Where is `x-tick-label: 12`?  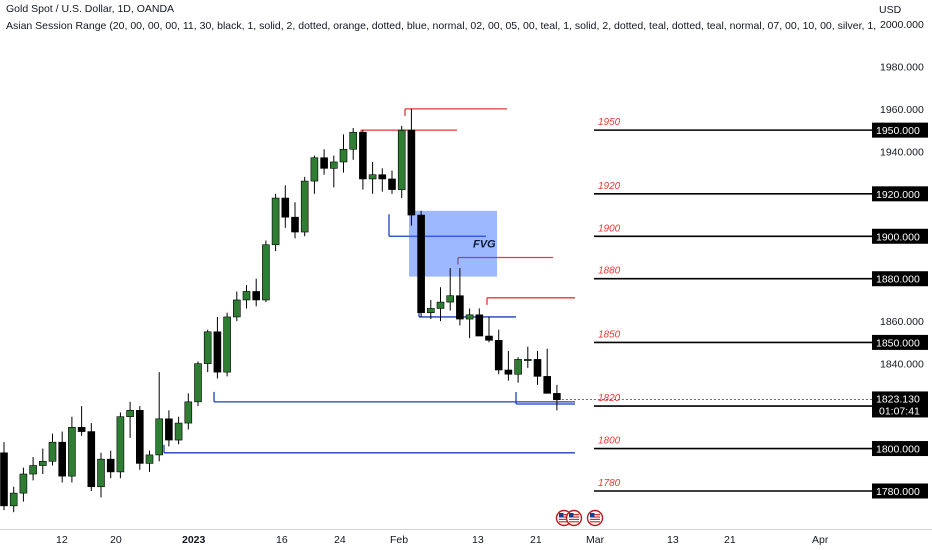 x-tick-label: 12 is located at coordinates (62, 540).